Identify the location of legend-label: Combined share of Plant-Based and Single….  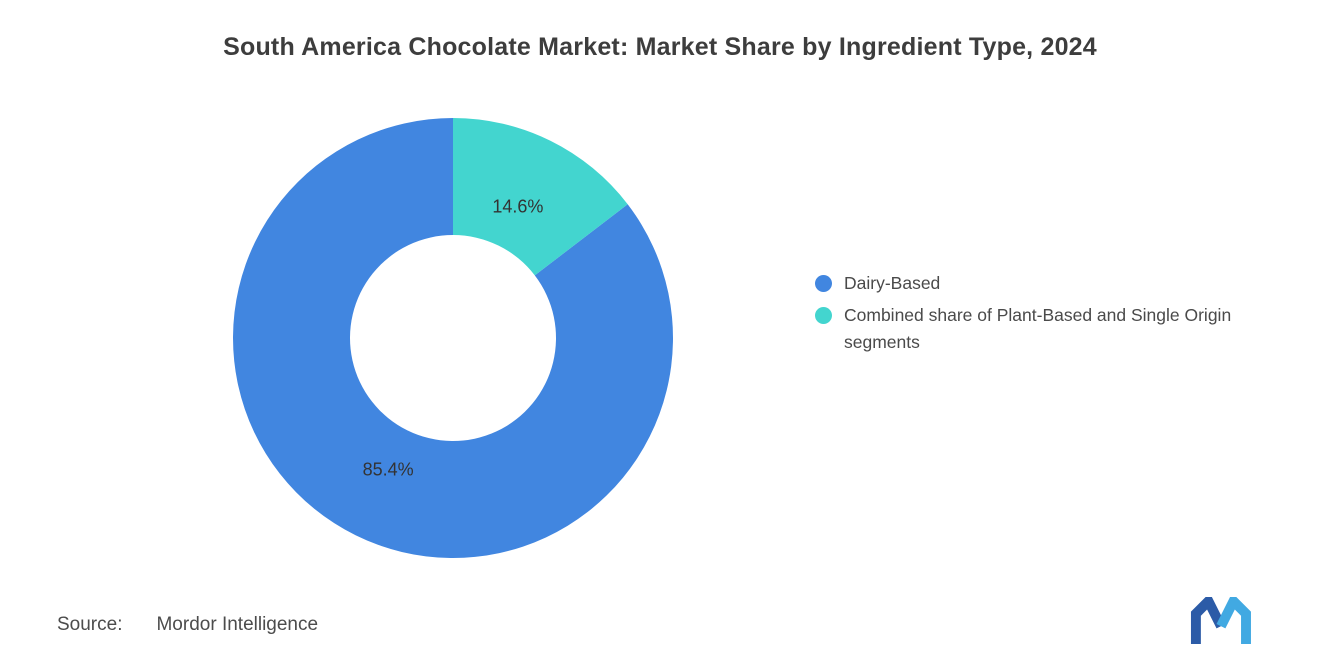
(1038, 329).